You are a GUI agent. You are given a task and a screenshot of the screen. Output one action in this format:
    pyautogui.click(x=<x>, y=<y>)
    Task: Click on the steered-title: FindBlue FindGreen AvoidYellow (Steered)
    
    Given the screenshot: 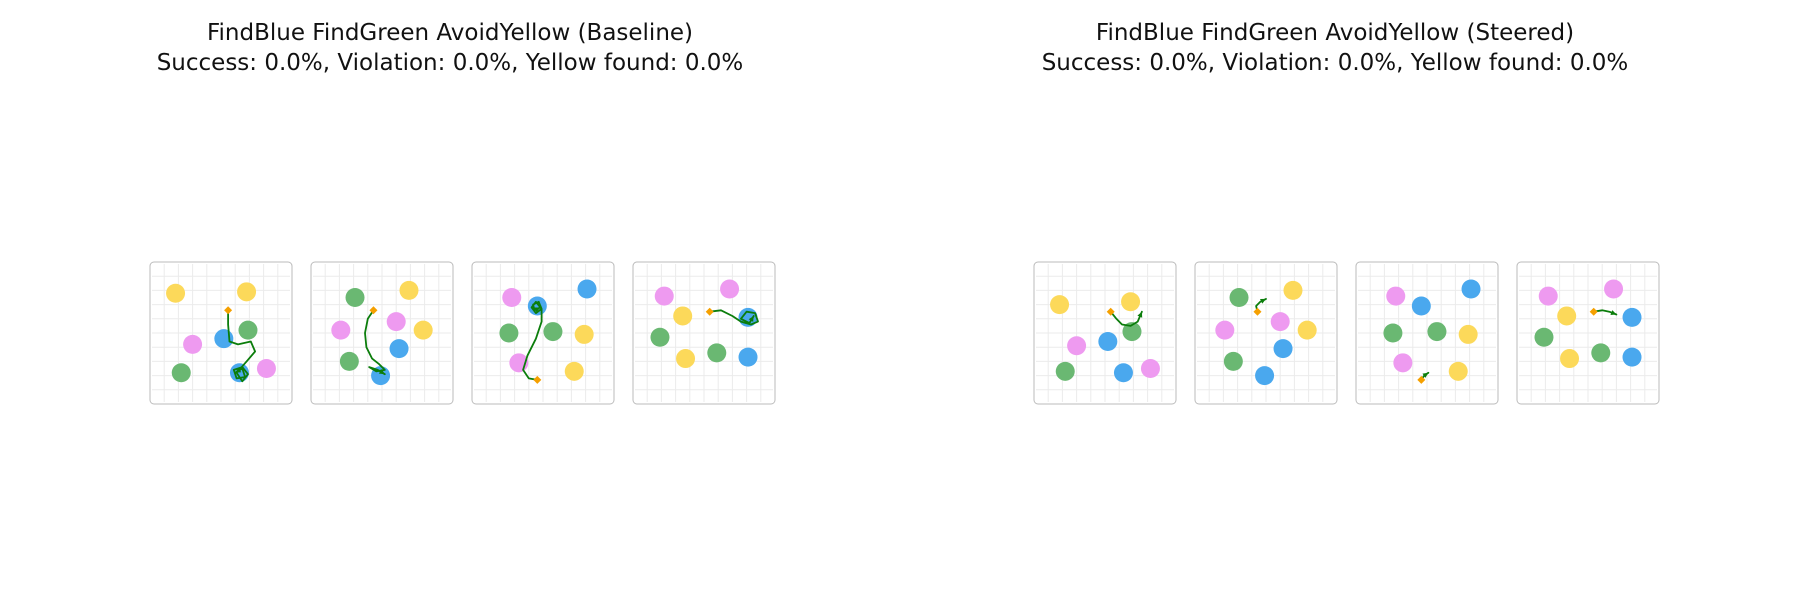 What is the action you would take?
    pyautogui.click(x=1335, y=33)
    